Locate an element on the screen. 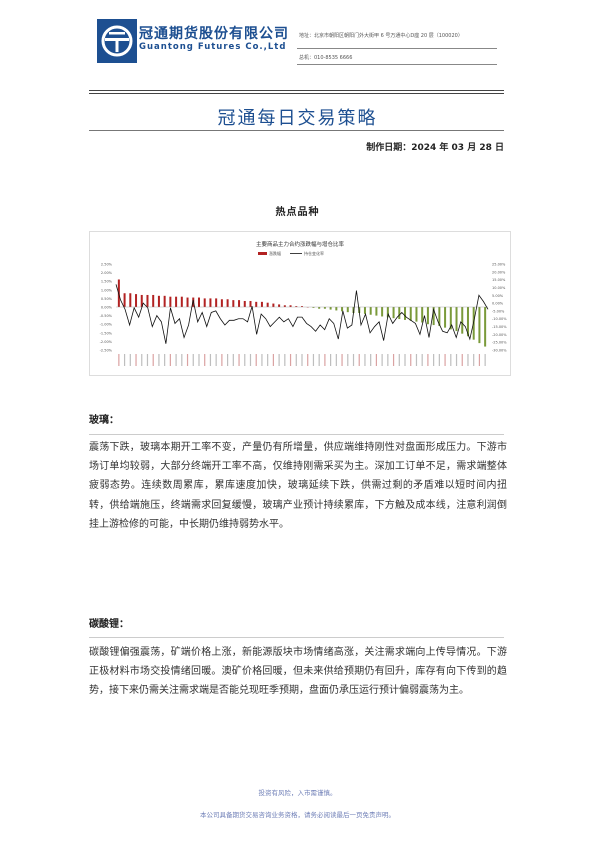 The image size is (595, 842). lithium-label: 碳酸锂： is located at coordinates (109, 624).